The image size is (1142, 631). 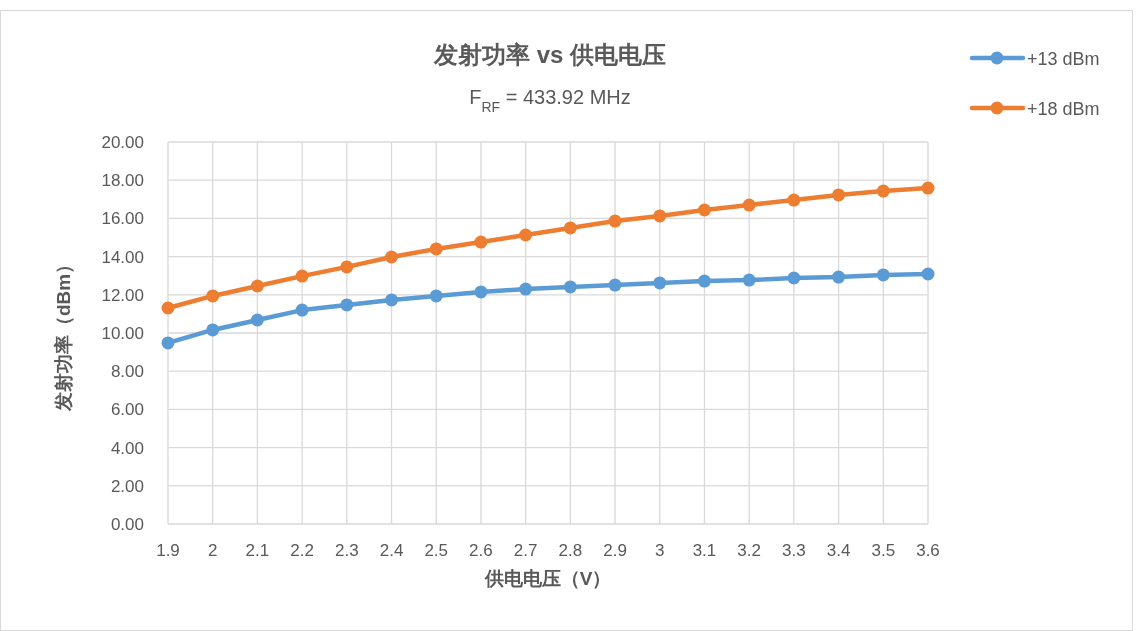 What do you see at coordinates (122, 333) in the screenshot?
I see `y-tick-label: 10.00` at bounding box center [122, 333].